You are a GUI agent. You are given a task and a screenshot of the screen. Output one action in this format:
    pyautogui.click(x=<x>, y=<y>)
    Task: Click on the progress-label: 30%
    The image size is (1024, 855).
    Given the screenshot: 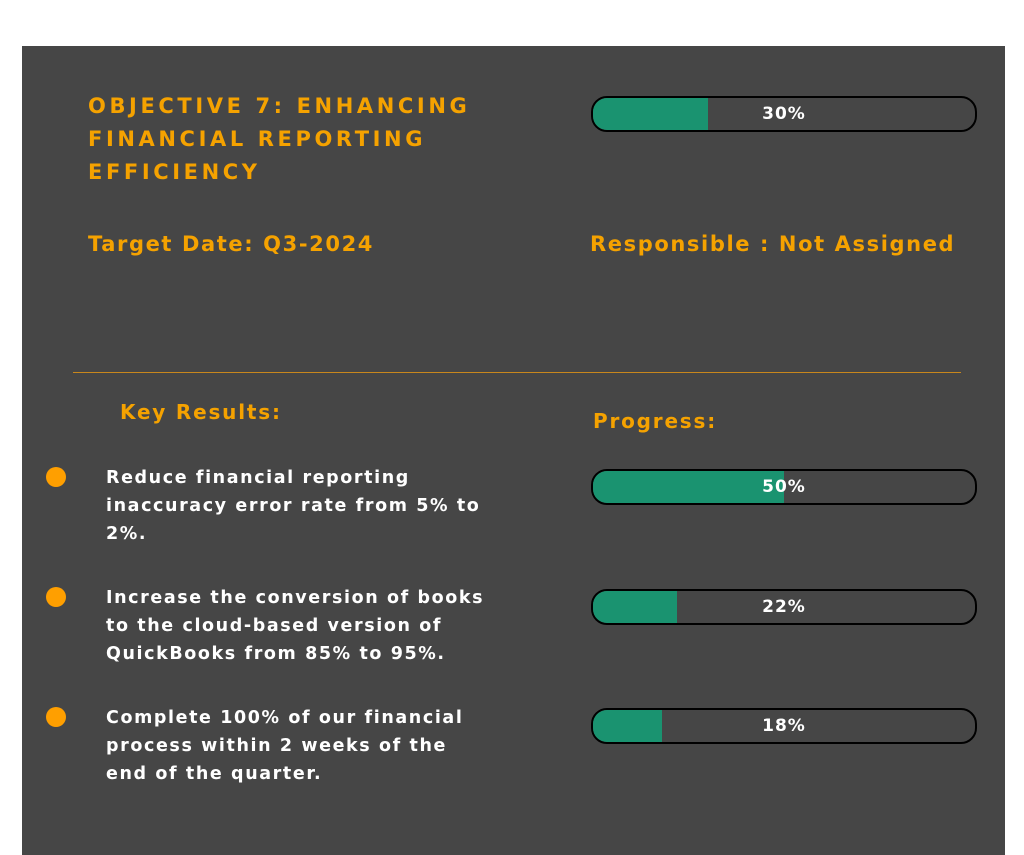 What is the action you would take?
    pyautogui.click(x=784, y=114)
    